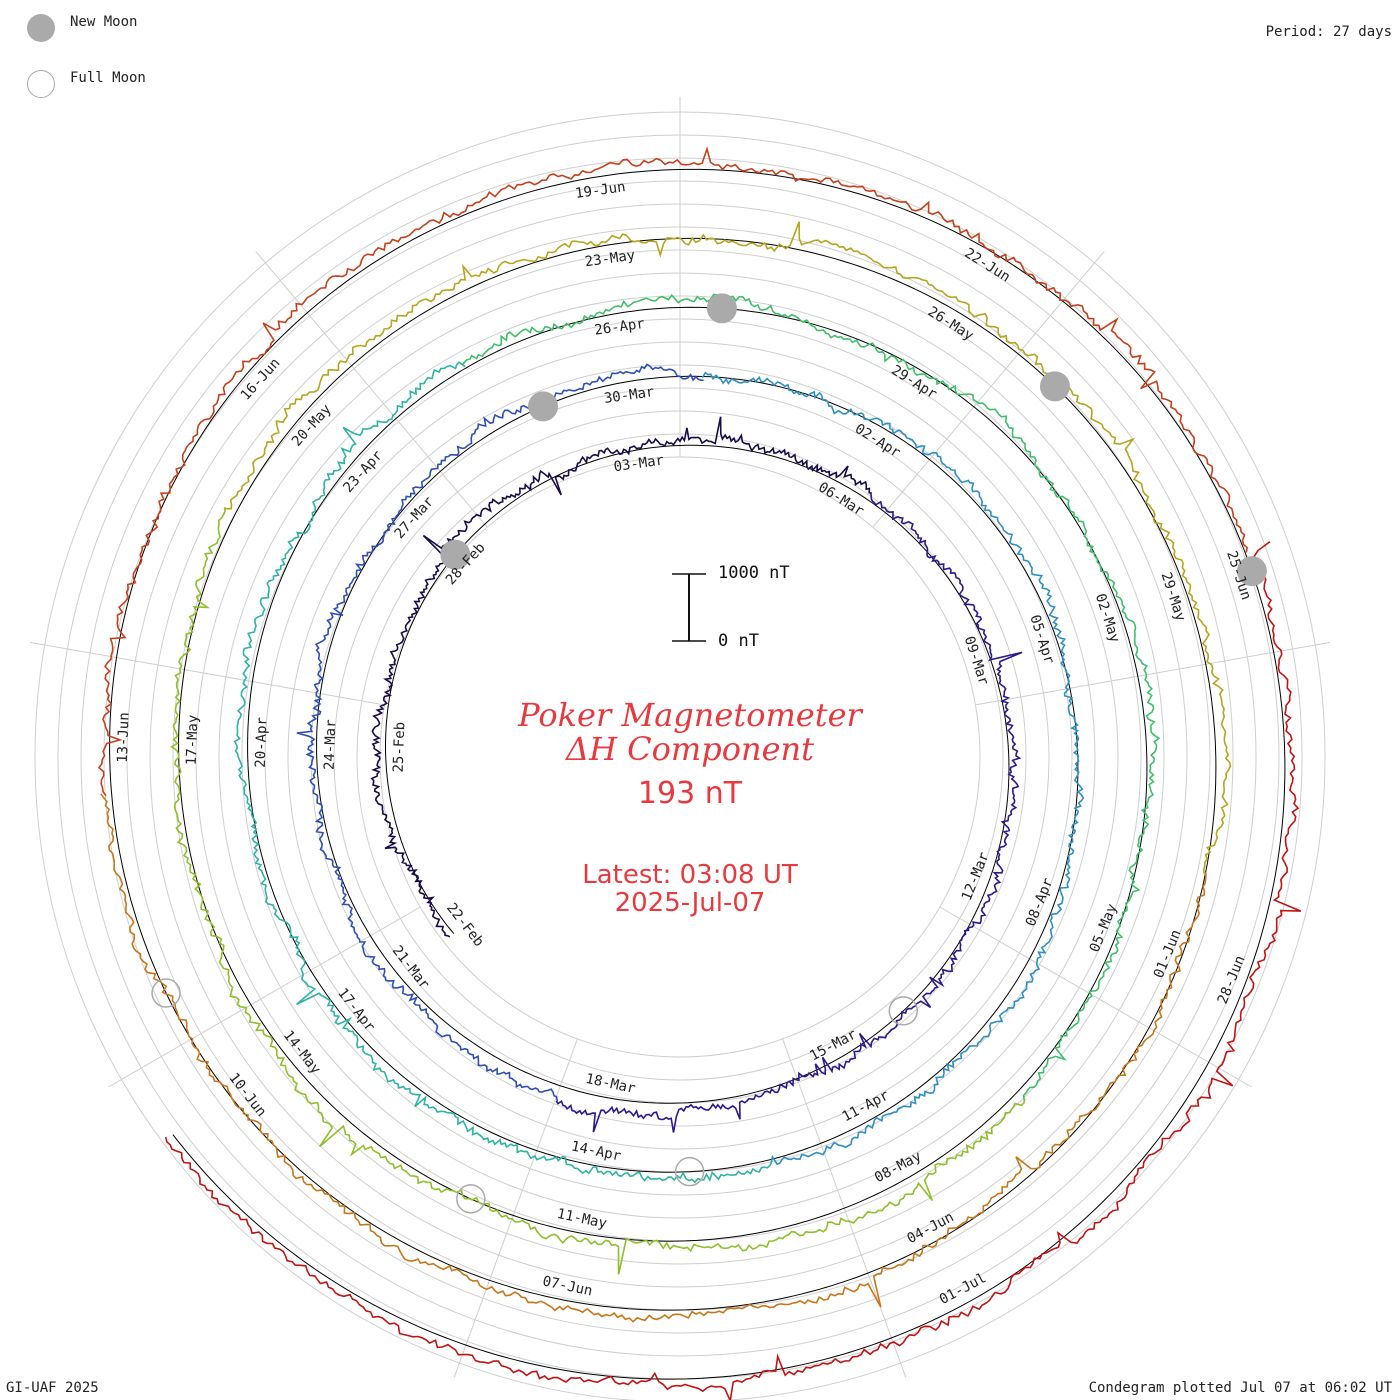 The width and height of the screenshot is (1400, 1400). What do you see at coordinates (193, 739) in the screenshot?
I see `date-label: 17-May` at bounding box center [193, 739].